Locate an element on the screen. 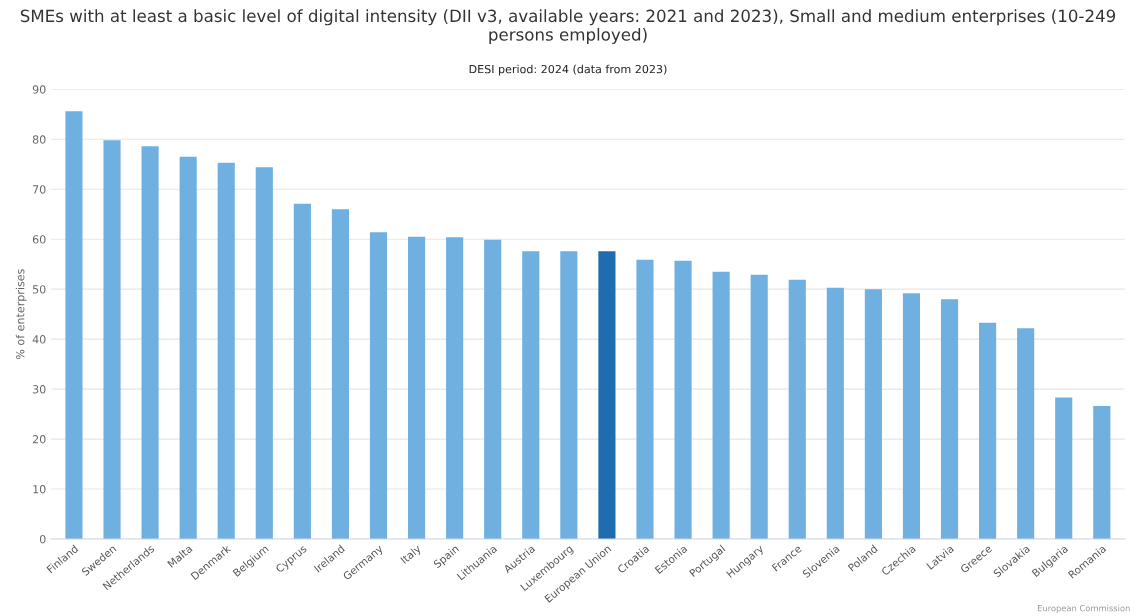  y-tick-label: 90 is located at coordinates (39, 89).